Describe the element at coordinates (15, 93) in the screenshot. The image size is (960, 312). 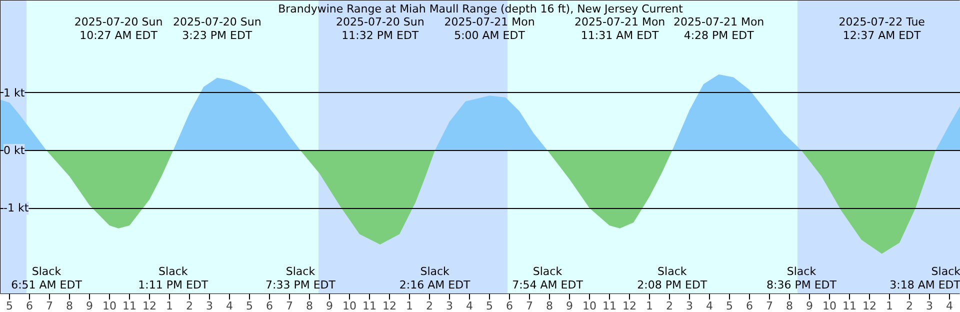
I see `y-tick-label: 1 kt` at that location.